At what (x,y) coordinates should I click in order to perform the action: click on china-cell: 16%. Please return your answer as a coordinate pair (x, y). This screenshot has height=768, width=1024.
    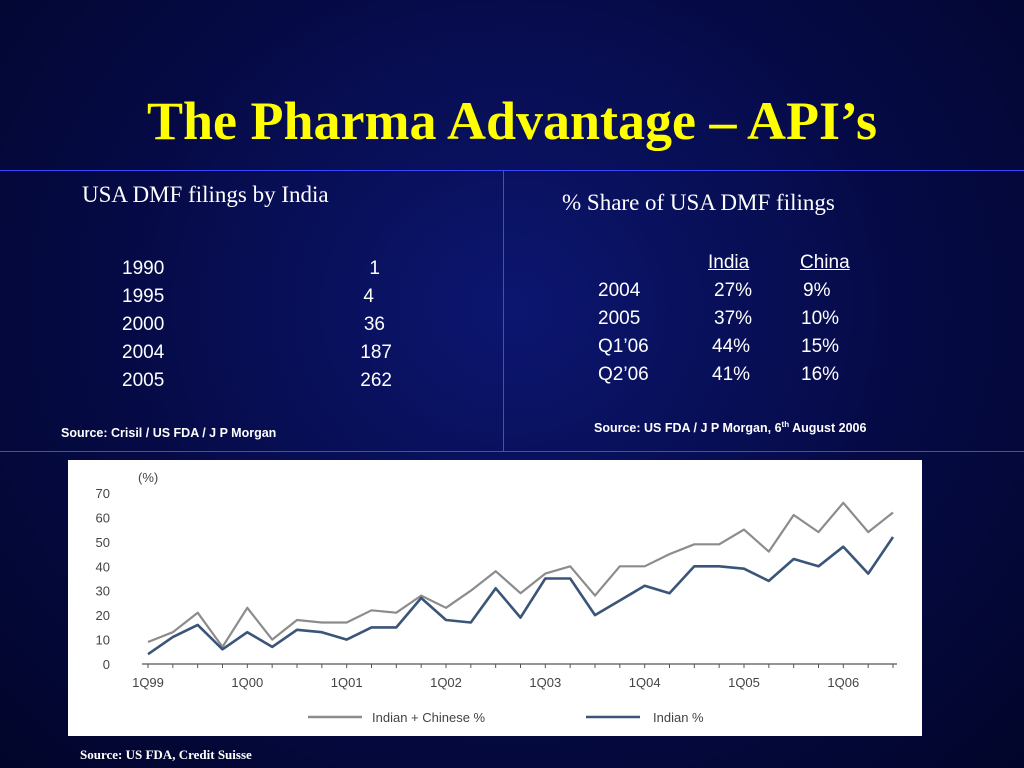
    Looking at the image, I should click on (820, 374).